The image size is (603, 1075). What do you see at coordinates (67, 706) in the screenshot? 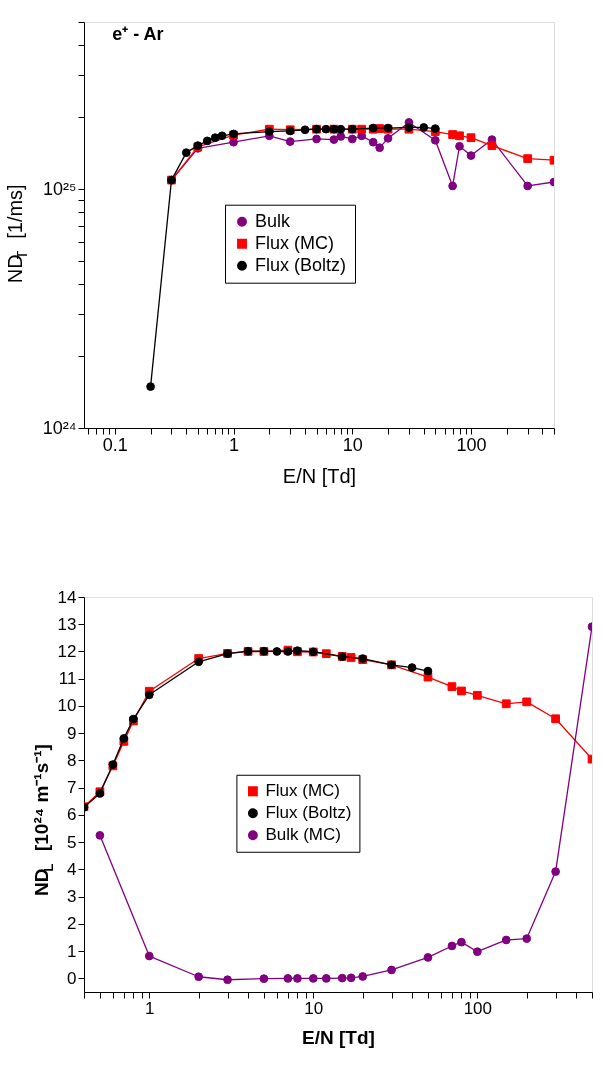
I see `y-tick-label: 10` at bounding box center [67, 706].